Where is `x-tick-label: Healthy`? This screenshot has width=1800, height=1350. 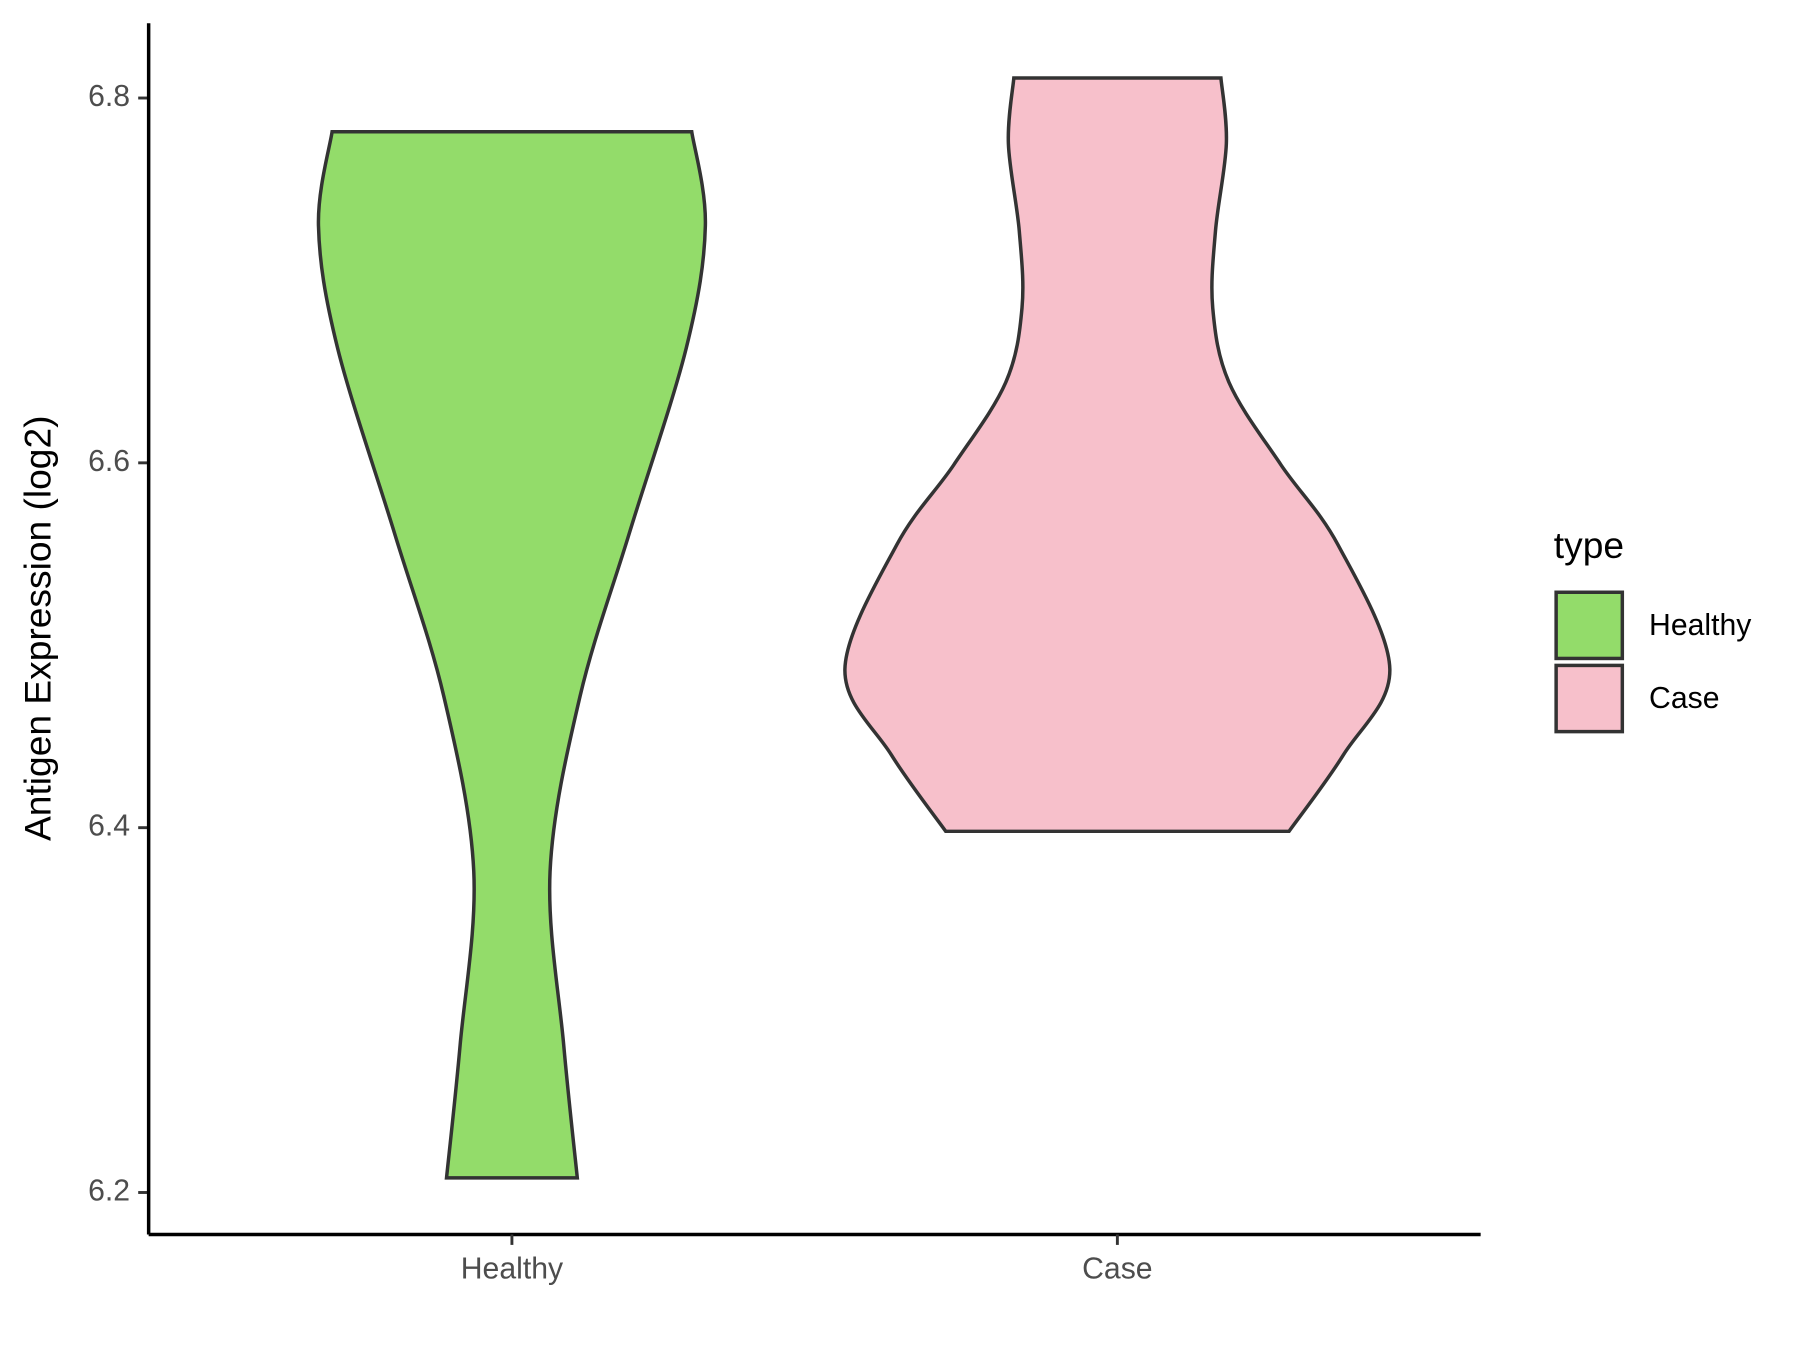
x-tick-label: Healthy is located at coordinates (512, 1268).